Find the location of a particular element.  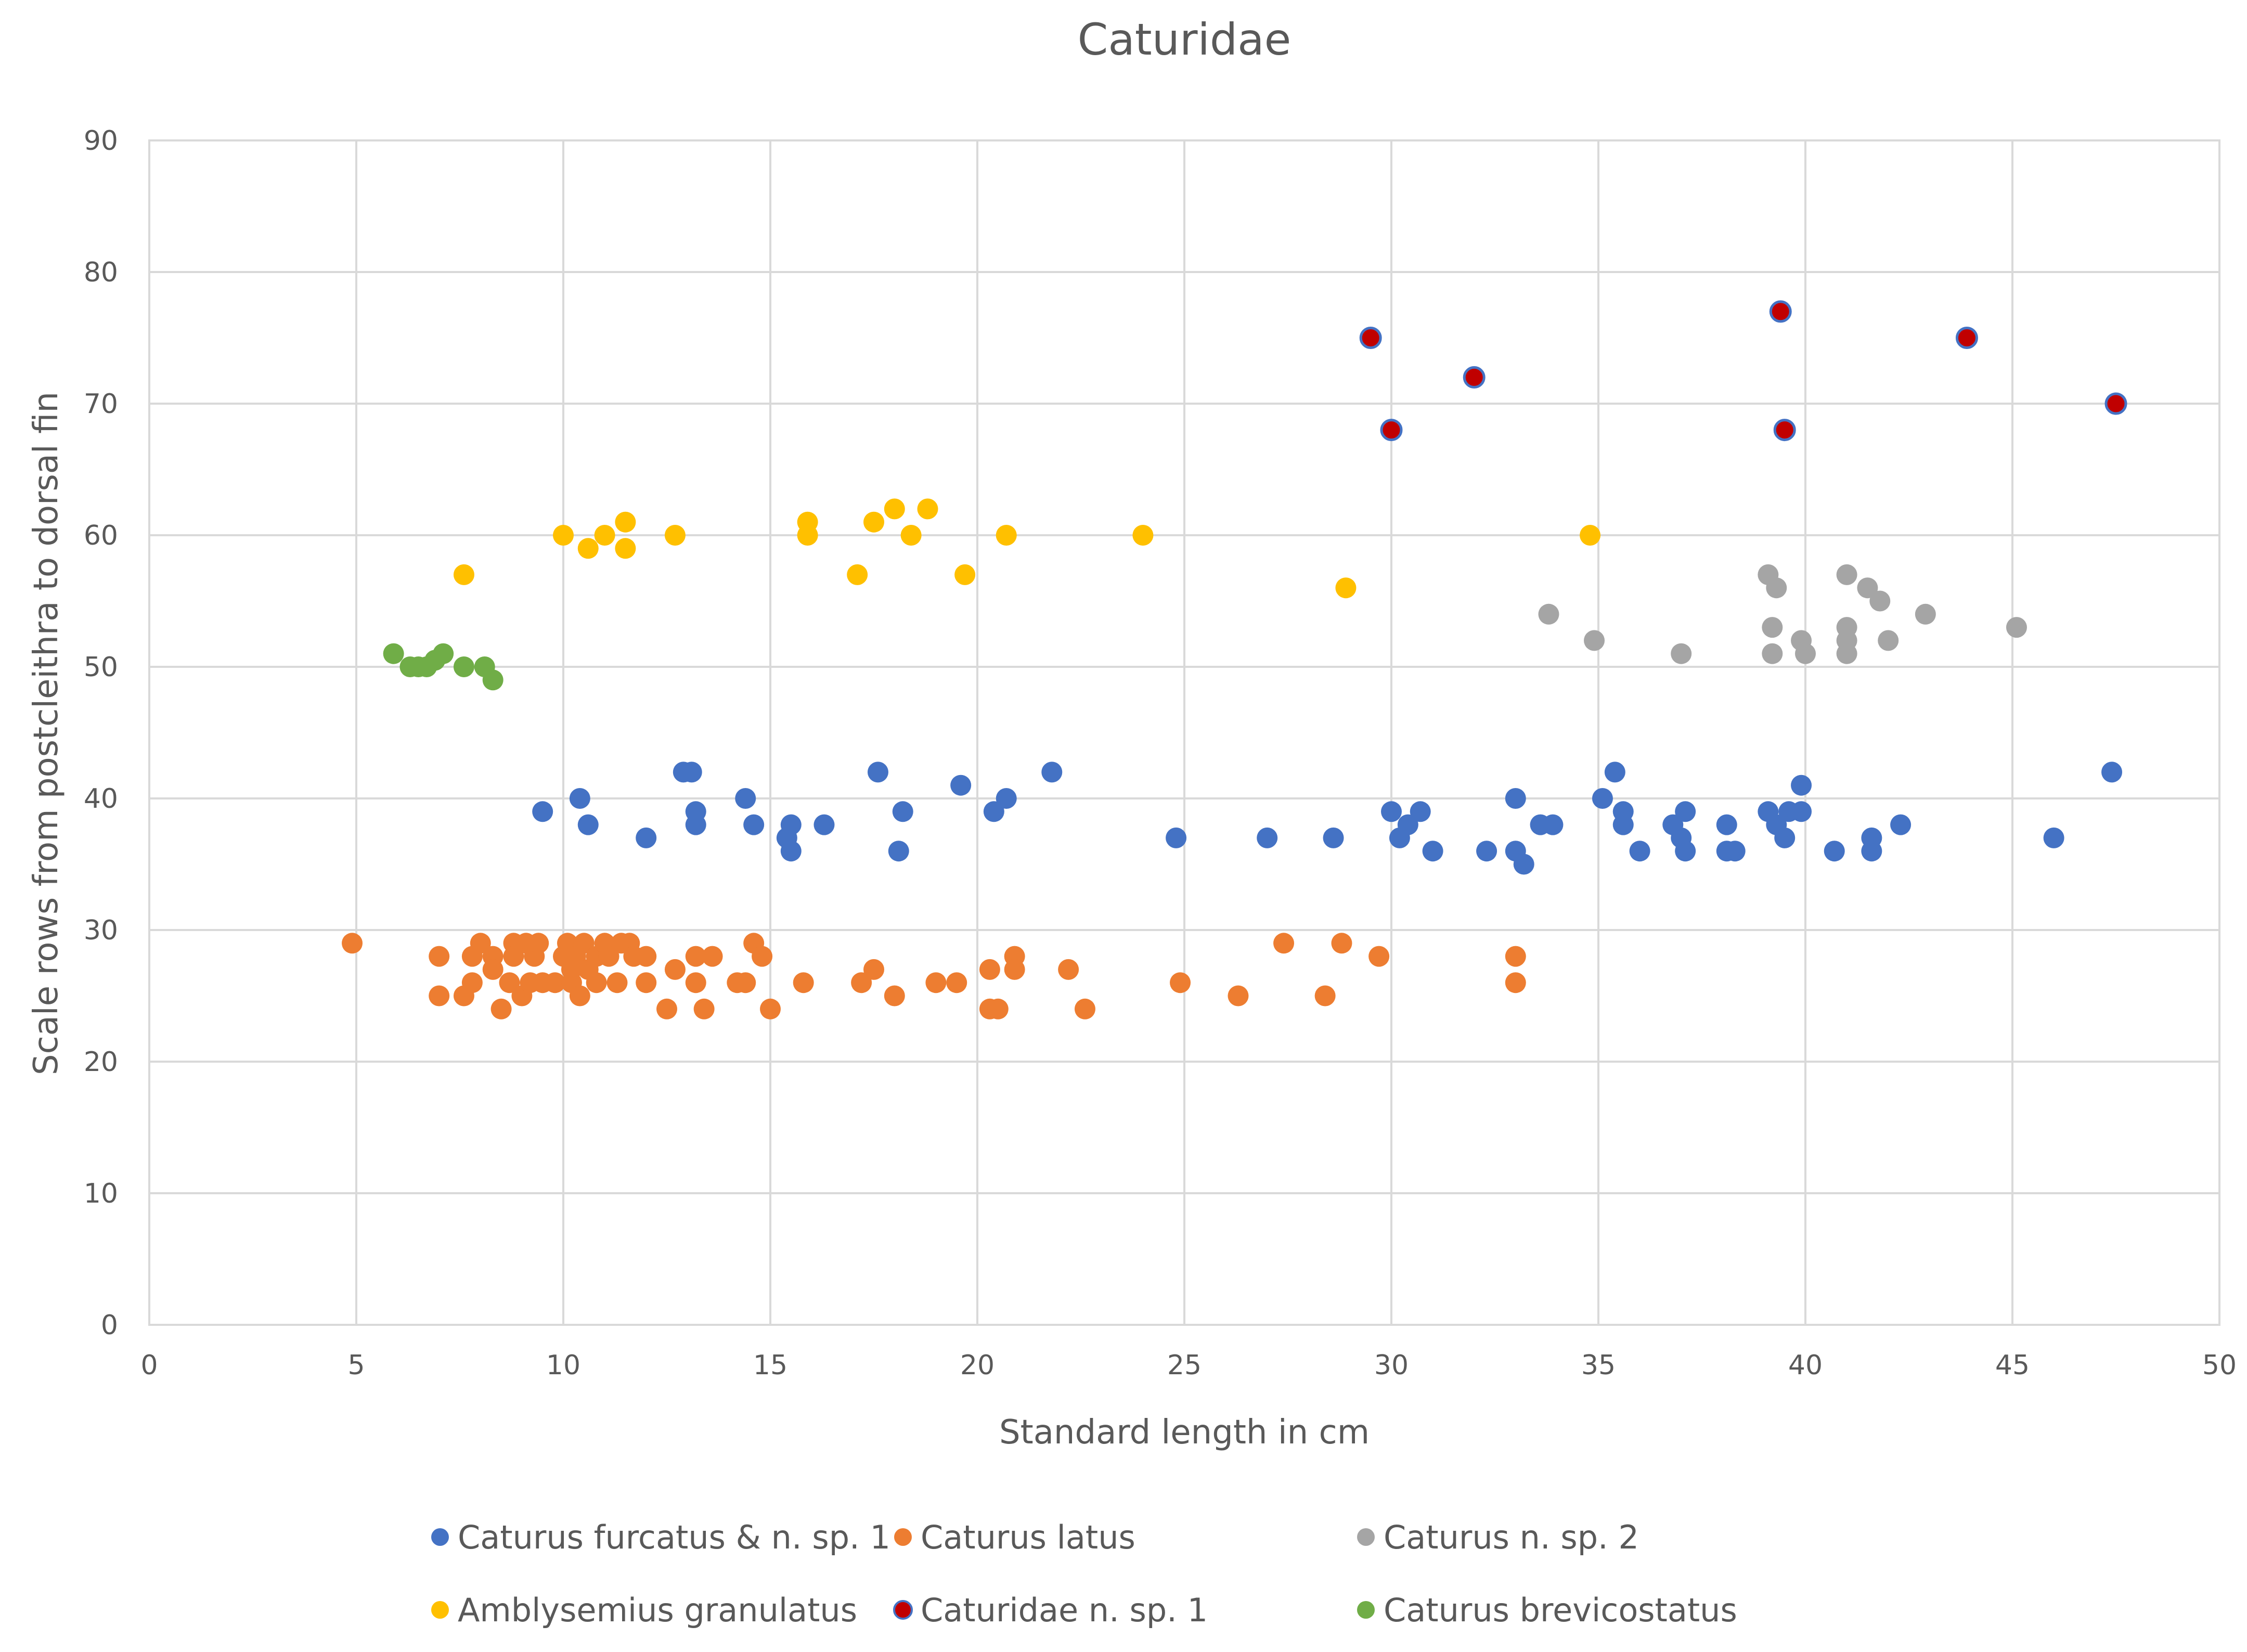

legend-item: Caturus latus is located at coordinates (1015, 1537).